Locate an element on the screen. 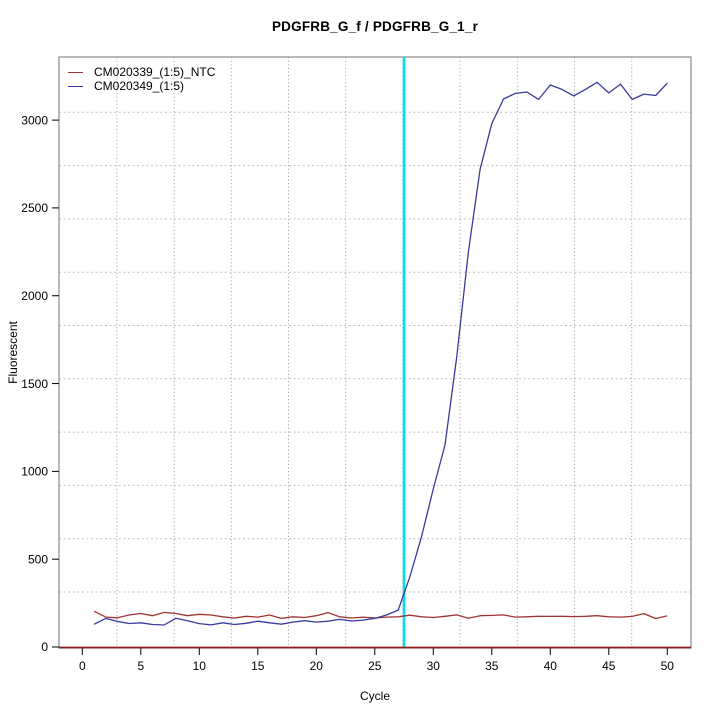 The height and width of the screenshot is (720, 720). y-tick-label: 2500 is located at coordinates (34, 208).